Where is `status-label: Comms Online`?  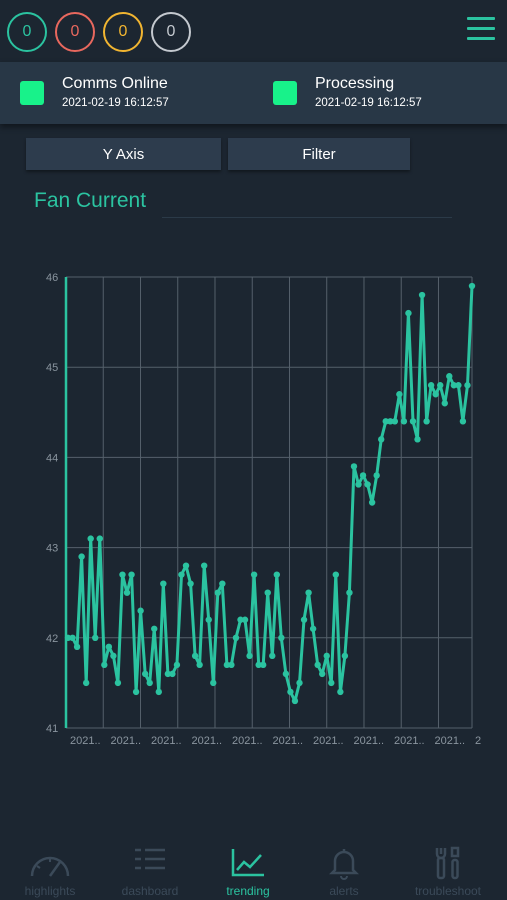 status-label: Comms Online is located at coordinates (115, 83).